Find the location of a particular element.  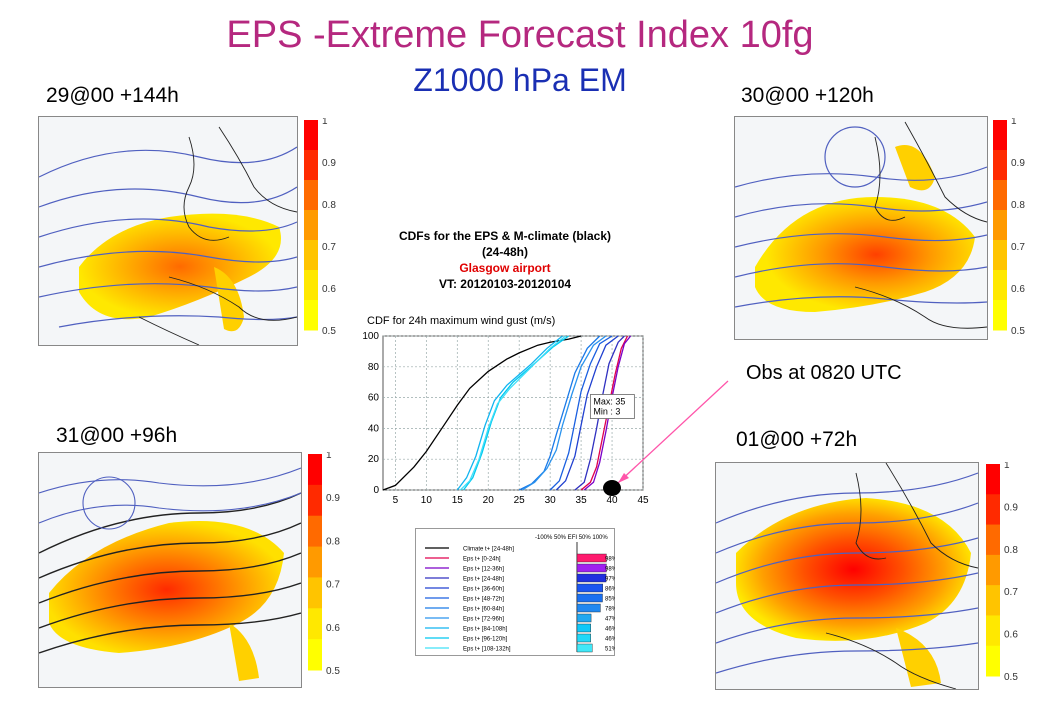

obs-annotation: Obs at 0820 UTC is located at coordinates (824, 373).